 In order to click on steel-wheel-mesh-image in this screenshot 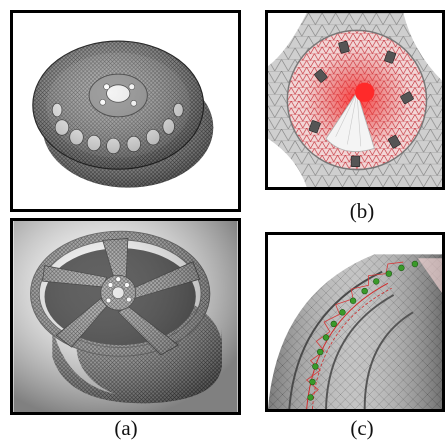, I will do `click(123, 114)`.